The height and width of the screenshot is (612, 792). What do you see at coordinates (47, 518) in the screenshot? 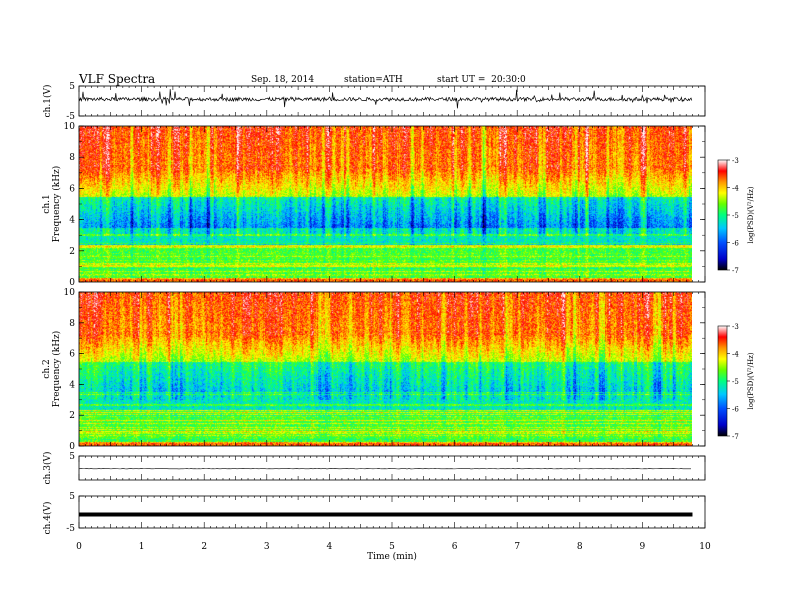
I see `ch4-ylabel: ch.4(V)` at bounding box center [47, 518].